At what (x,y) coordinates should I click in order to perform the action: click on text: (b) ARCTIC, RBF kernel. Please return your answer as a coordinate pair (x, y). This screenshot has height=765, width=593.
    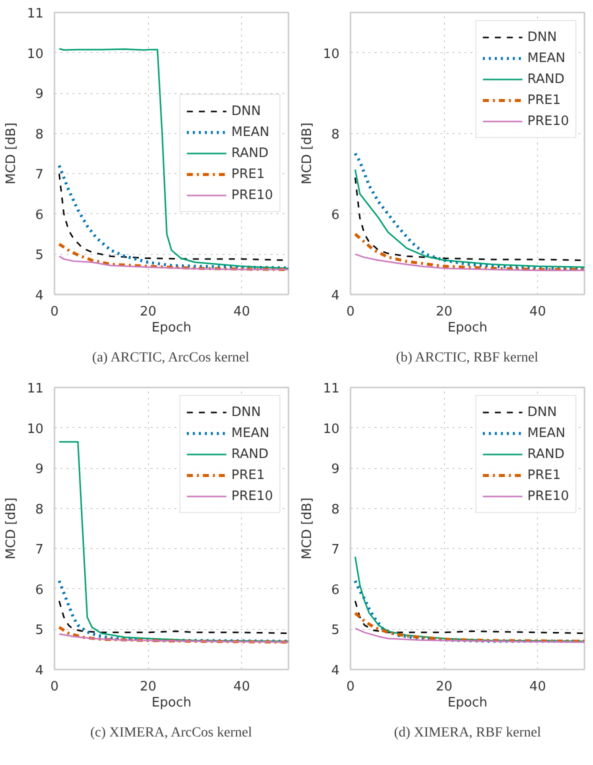
    Looking at the image, I should click on (467, 358).